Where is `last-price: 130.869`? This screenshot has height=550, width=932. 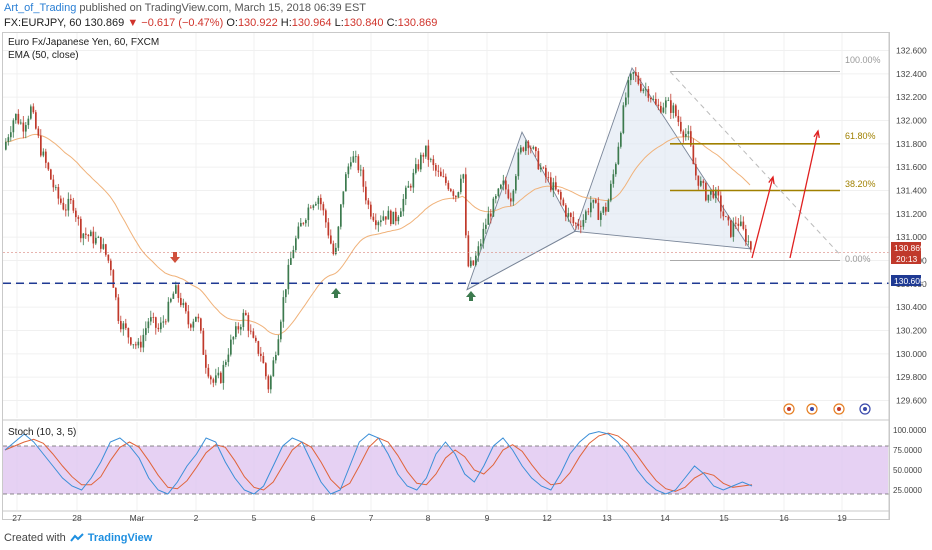 last-price: 130.869 is located at coordinates (104, 23).